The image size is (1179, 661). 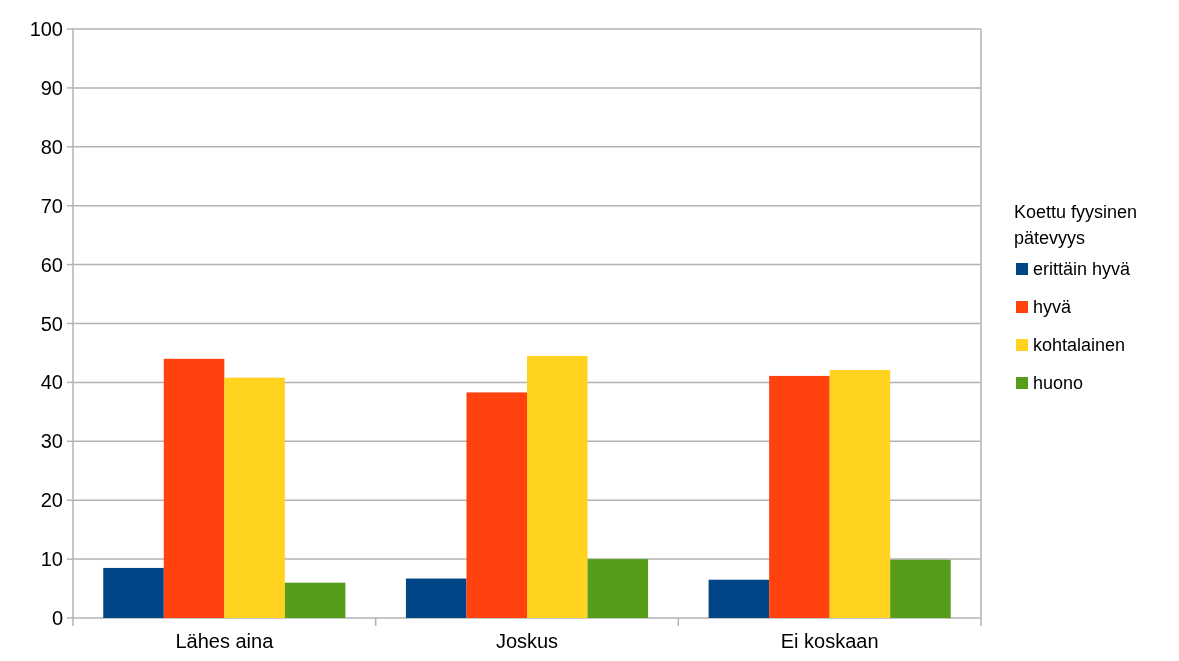 I want to click on y-tick-label: 10, so click(x=51, y=559).